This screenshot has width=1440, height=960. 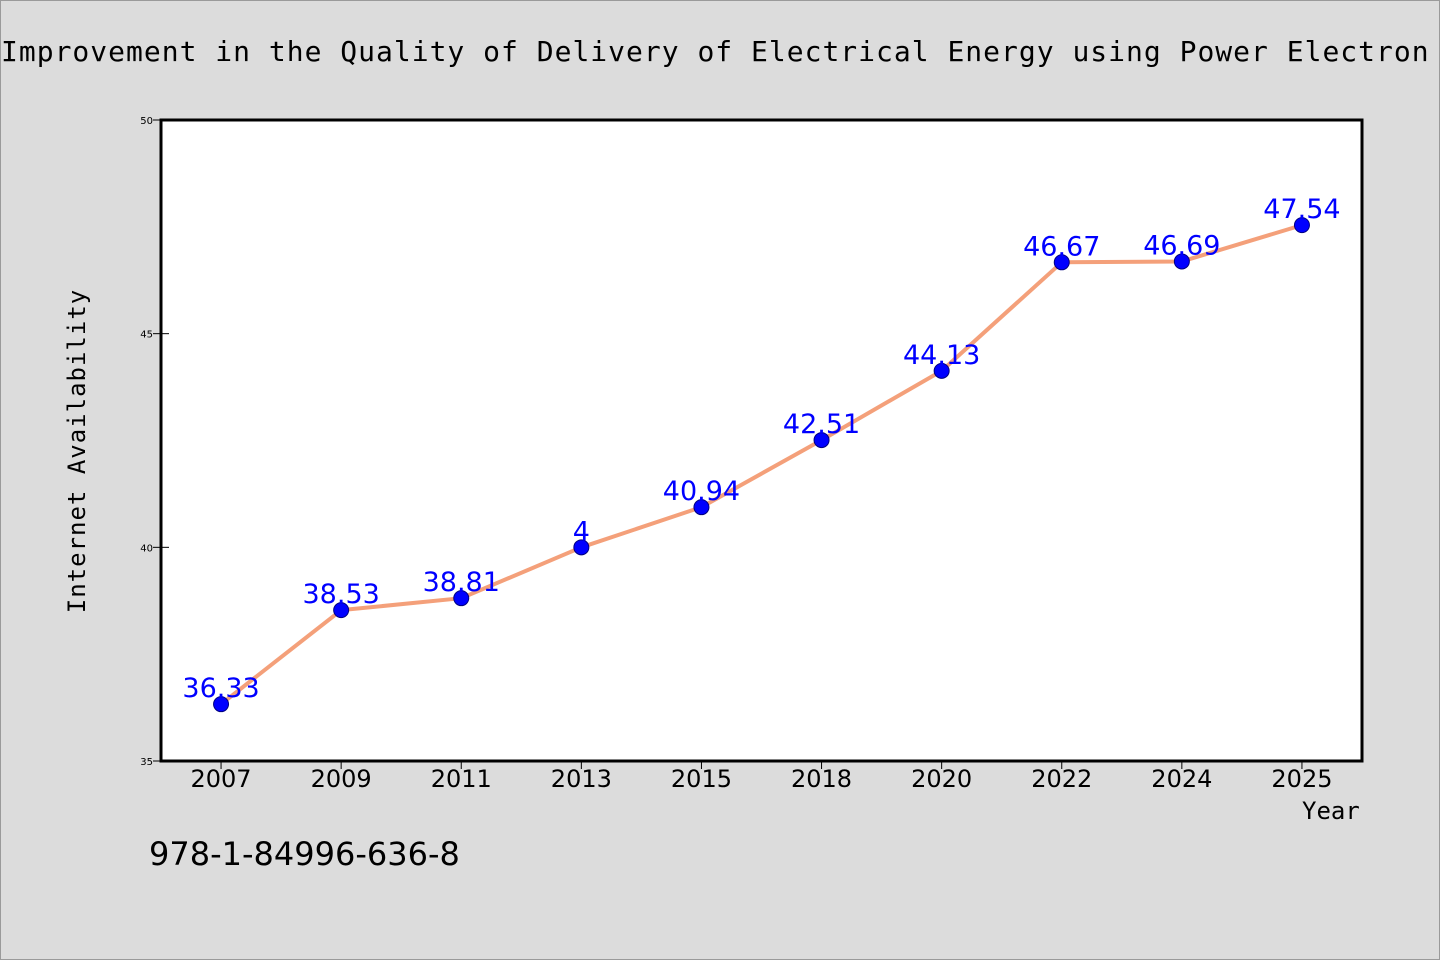 What do you see at coordinates (581, 531) in the screenshot?
I see `data-value-label: 4` at bounding box center [581, 531].